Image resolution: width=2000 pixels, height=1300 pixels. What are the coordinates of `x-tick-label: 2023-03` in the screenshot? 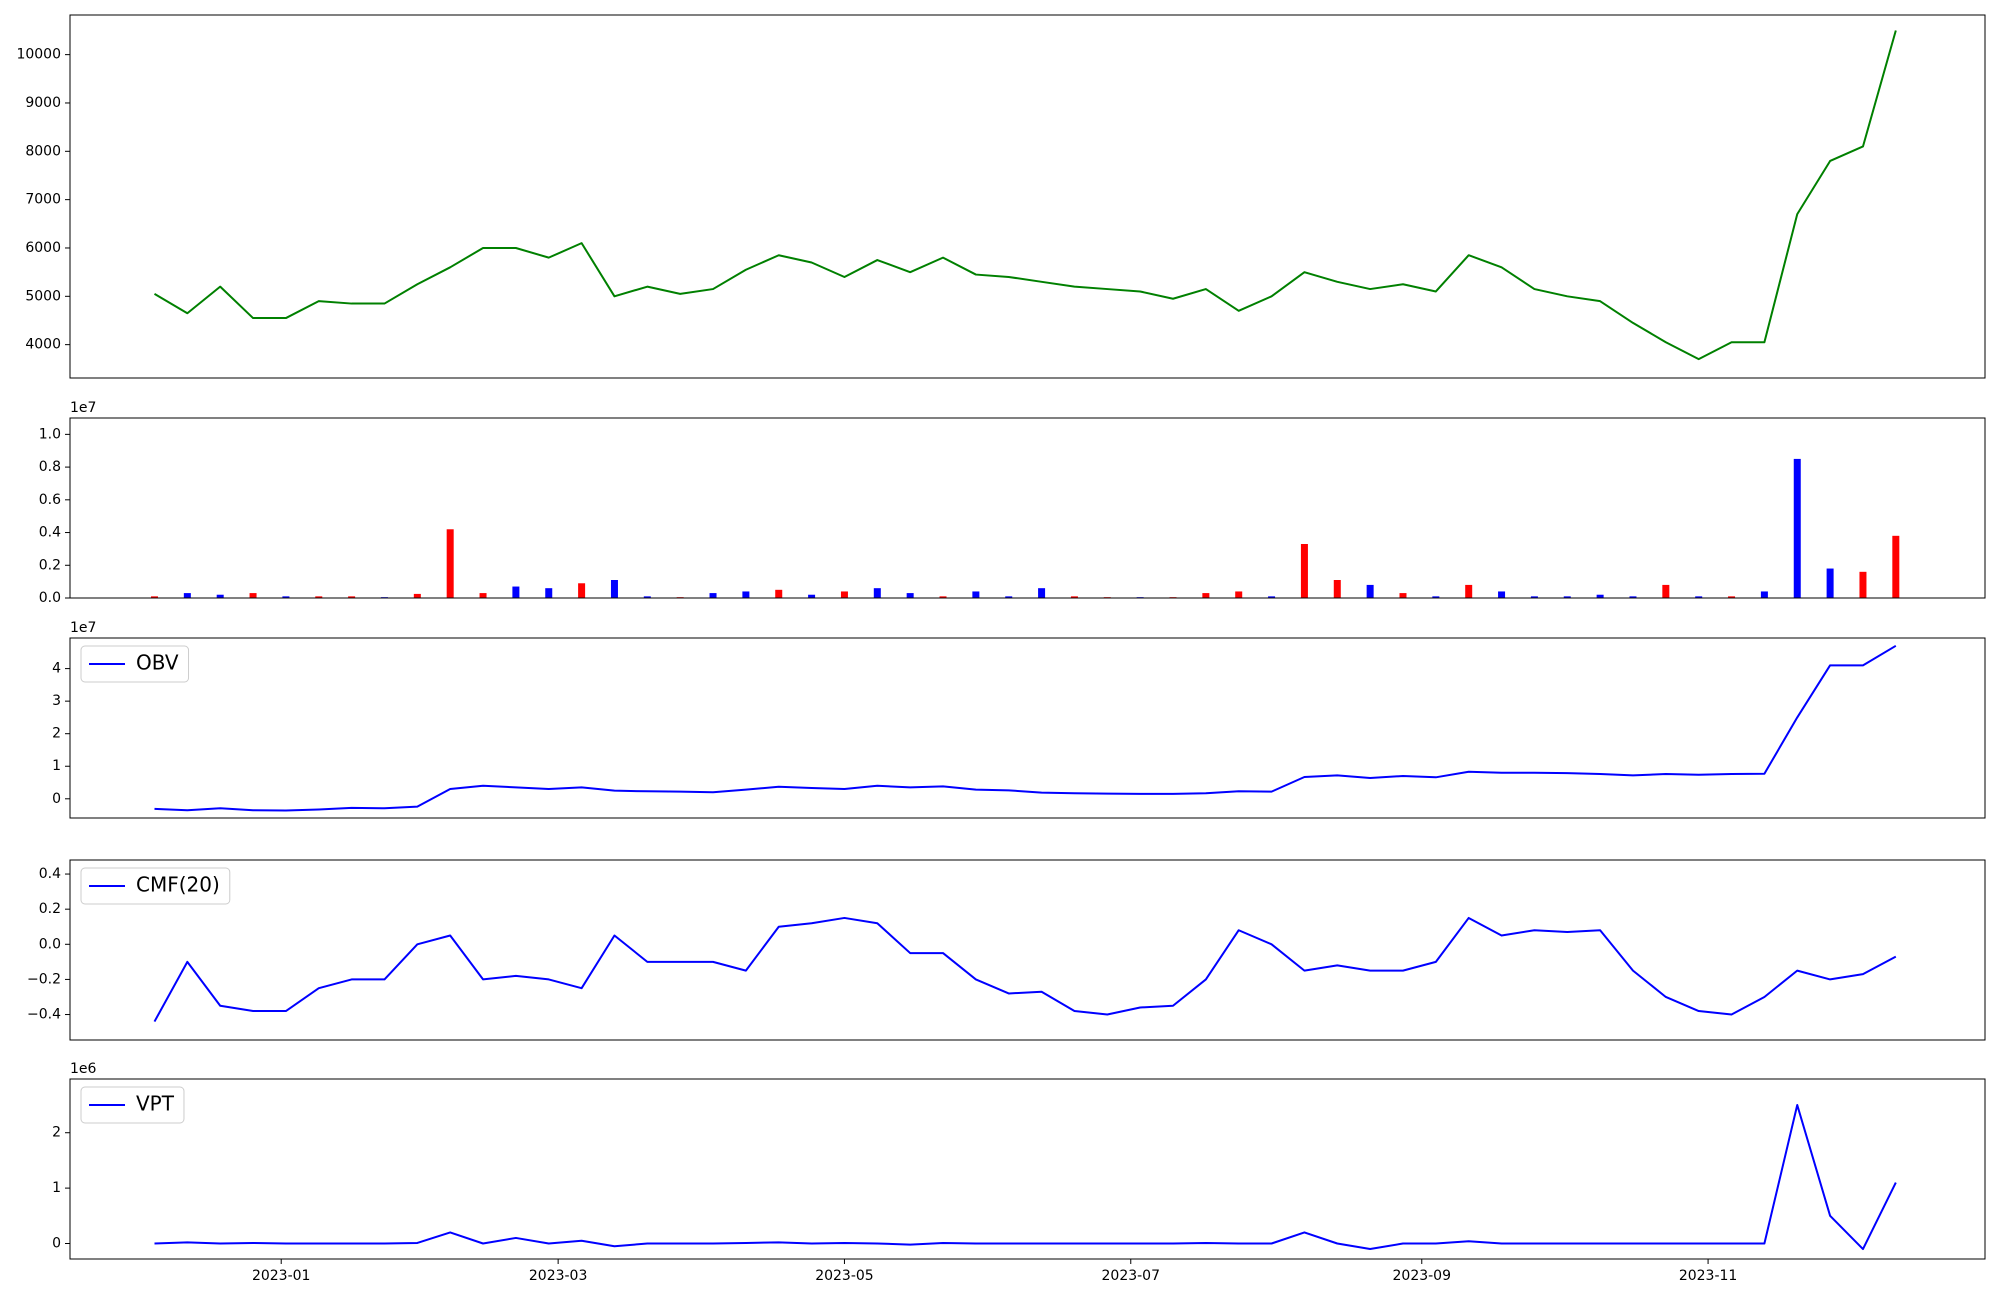 It's located at (558, 1276).